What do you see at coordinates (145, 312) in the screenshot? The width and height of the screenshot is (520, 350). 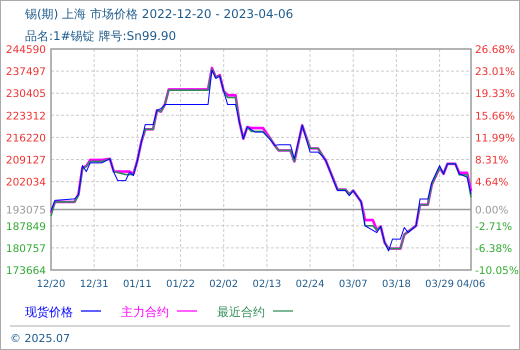 I see `legend-label: 主力合约` at bounding box center [145, 312].